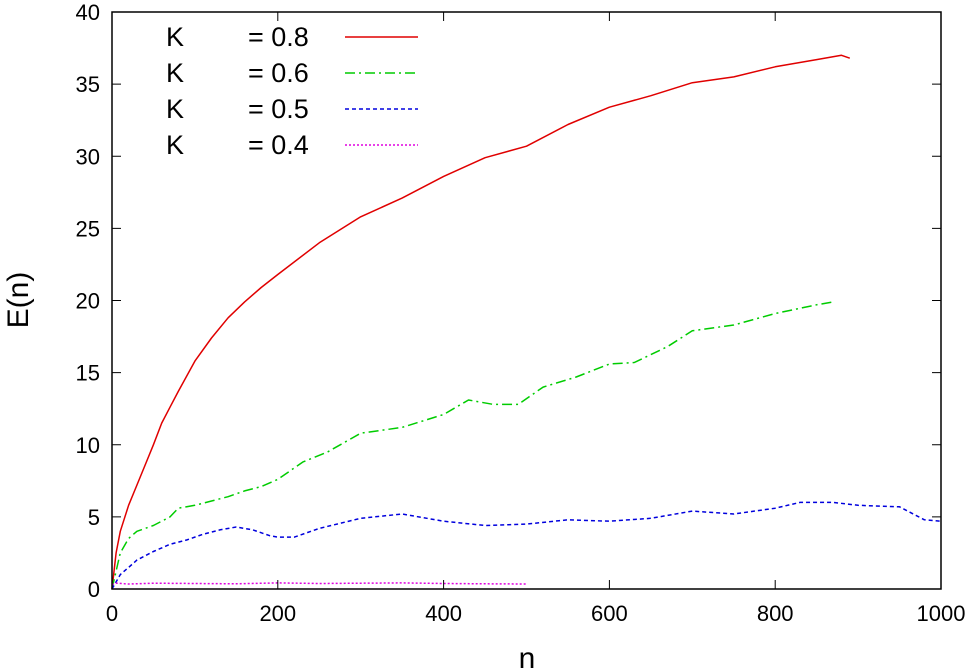 This screenshot has width=975, height=671. What do you see at coordinates (278, 109) in the screenshot?
I see `legend-label-value: = 0.5` at bounding box center [278, 109].